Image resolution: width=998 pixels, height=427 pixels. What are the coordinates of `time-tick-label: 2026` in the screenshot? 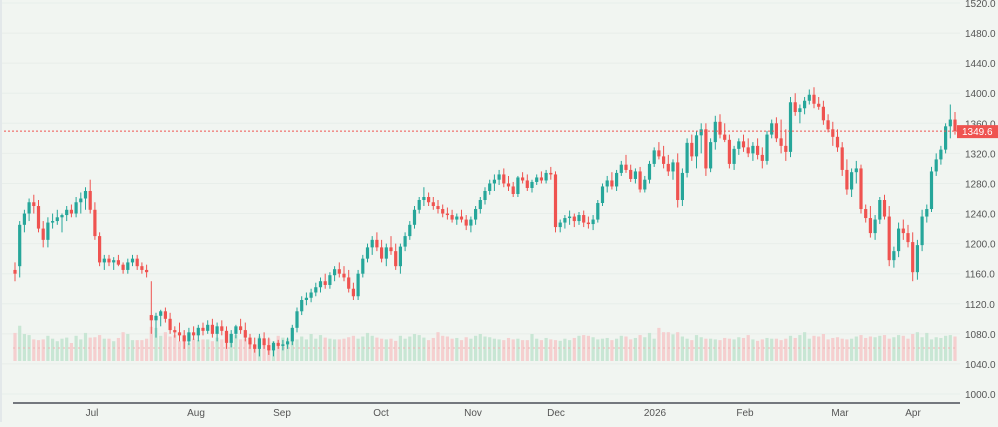 It's located at (655, 413).